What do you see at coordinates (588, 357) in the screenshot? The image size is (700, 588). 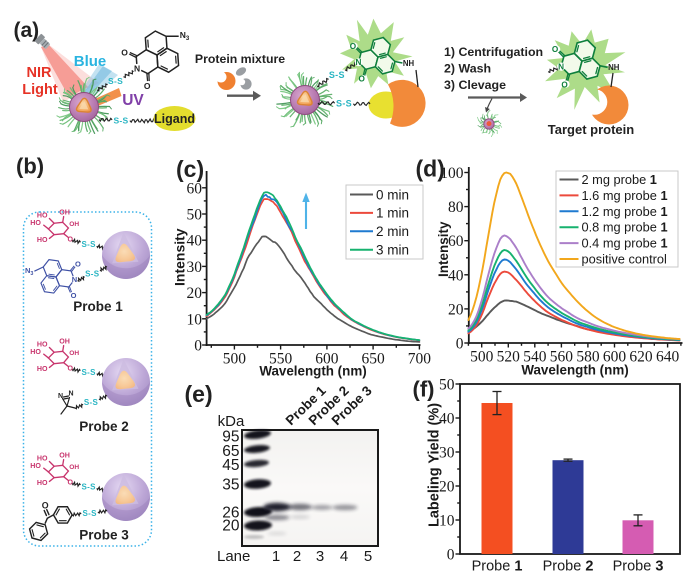 I see `svg-text: 580` at bounding box center [588, 357].